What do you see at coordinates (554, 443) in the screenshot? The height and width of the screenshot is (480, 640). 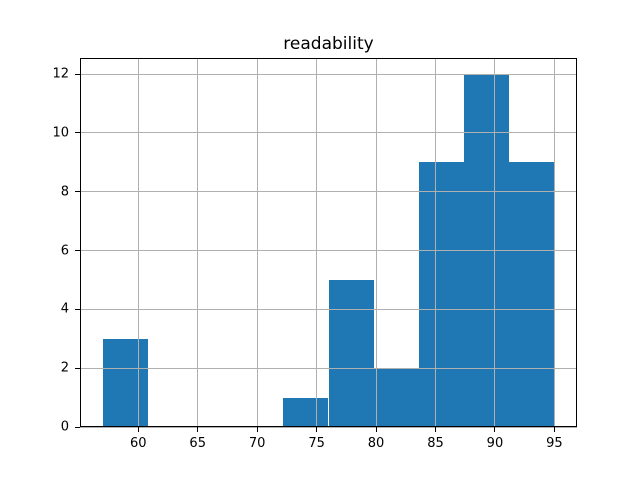 I see `x-tick-label: 95` at bounding box center [554, 443].